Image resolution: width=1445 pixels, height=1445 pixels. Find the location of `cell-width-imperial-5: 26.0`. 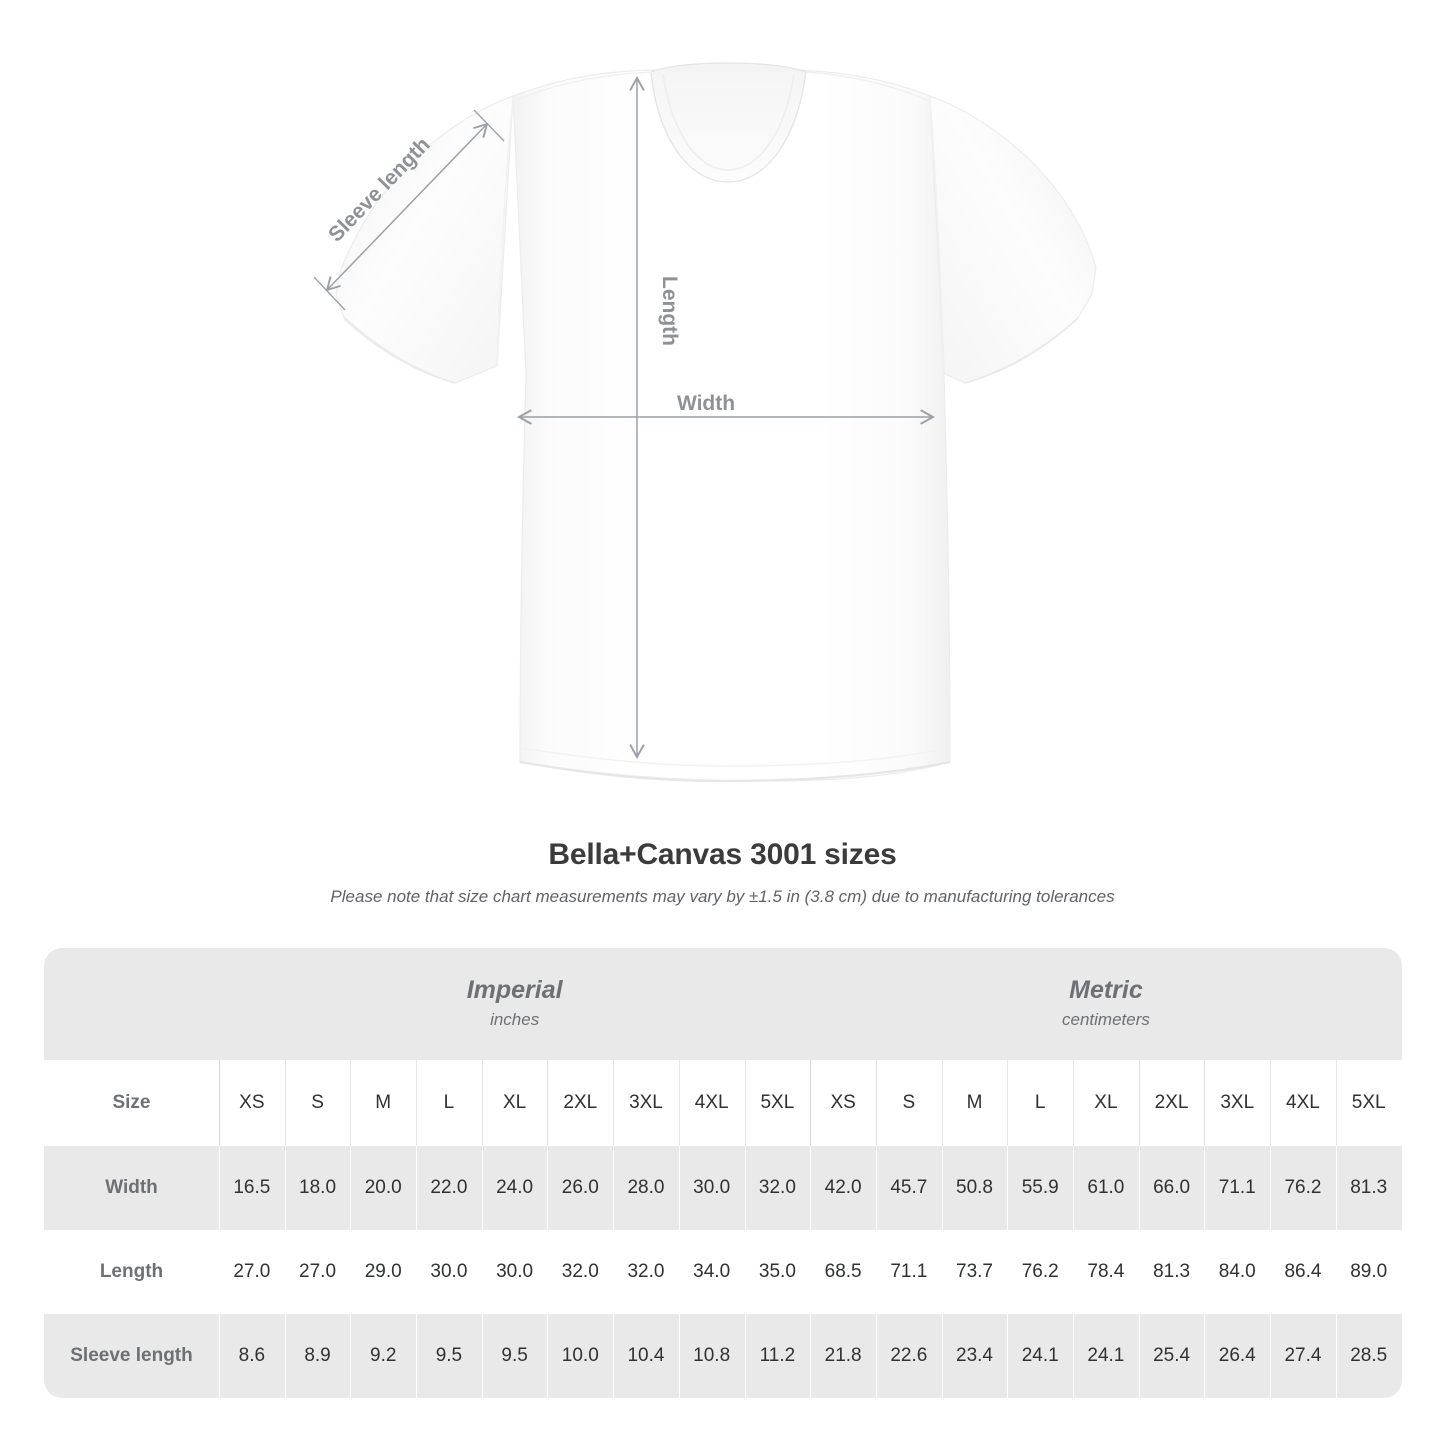

cell-width-imperial-5: 26.0 is located at coordinates (580, 1188).